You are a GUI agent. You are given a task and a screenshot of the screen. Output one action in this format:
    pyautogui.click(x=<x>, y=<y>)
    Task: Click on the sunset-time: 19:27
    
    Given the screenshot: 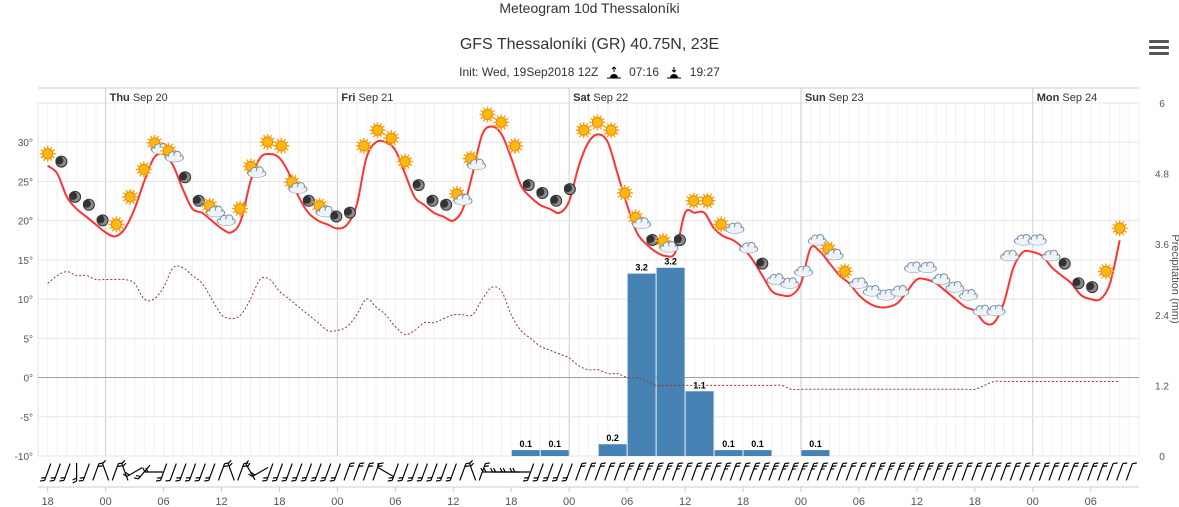 What is the action you would take?
    pyautogui.click(x=704, y=72)
    